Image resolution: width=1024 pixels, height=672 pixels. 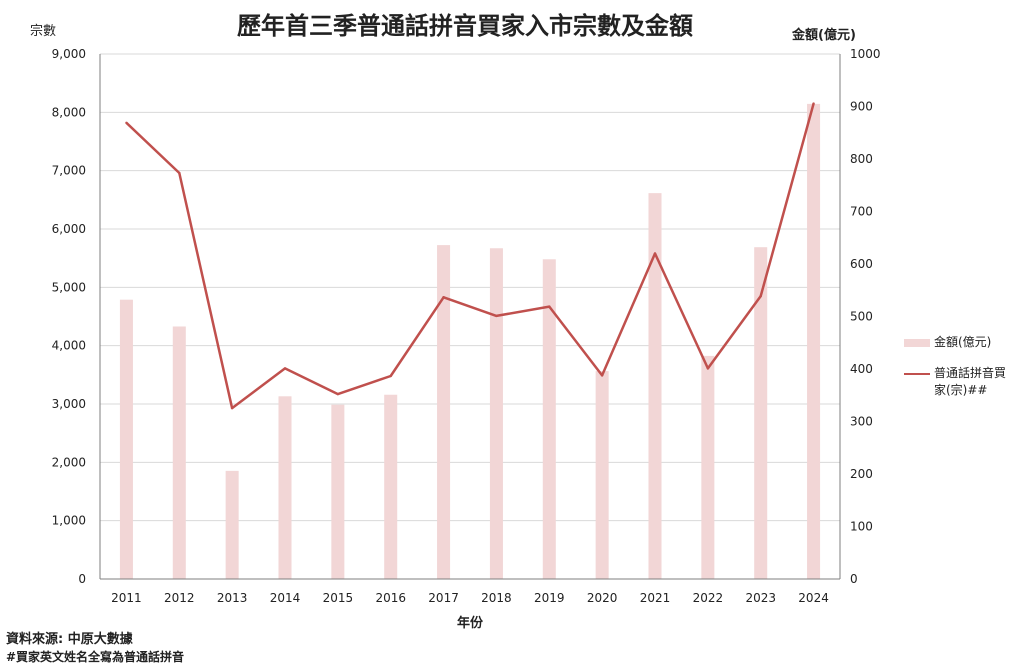 I want to click on x-tick-label: 2015, so click(x=338, y=598).